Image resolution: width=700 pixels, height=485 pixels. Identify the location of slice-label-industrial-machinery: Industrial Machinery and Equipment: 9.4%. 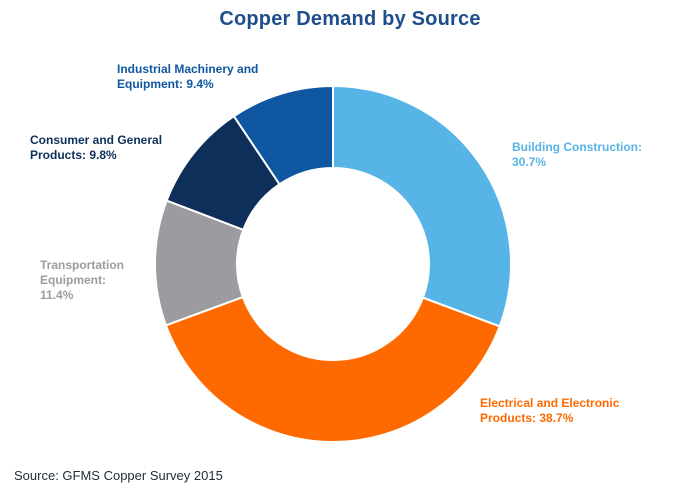
(188, 76).